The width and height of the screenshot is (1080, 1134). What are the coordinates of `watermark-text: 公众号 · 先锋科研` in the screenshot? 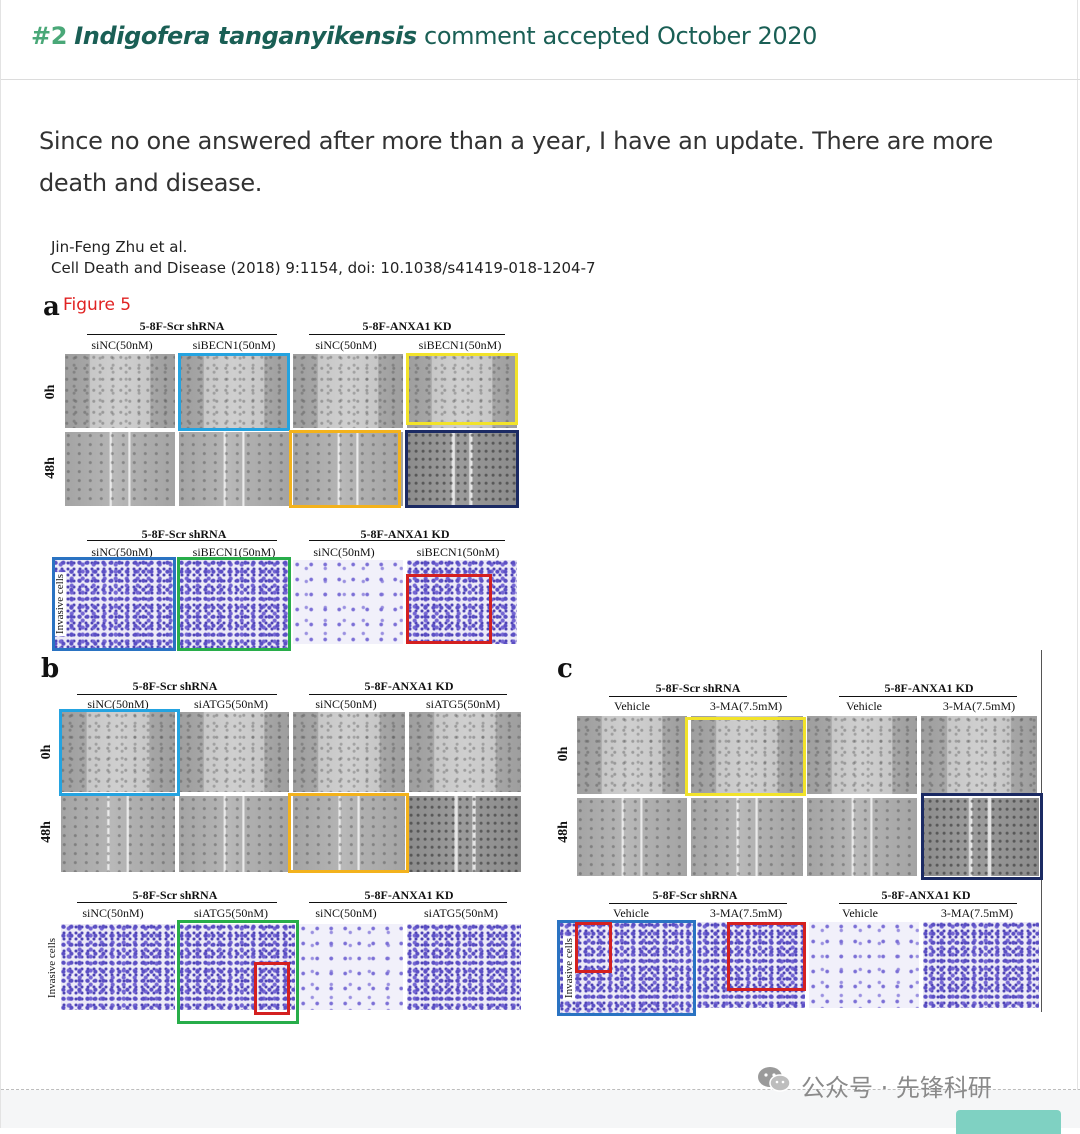 It's located at (896, 1088).